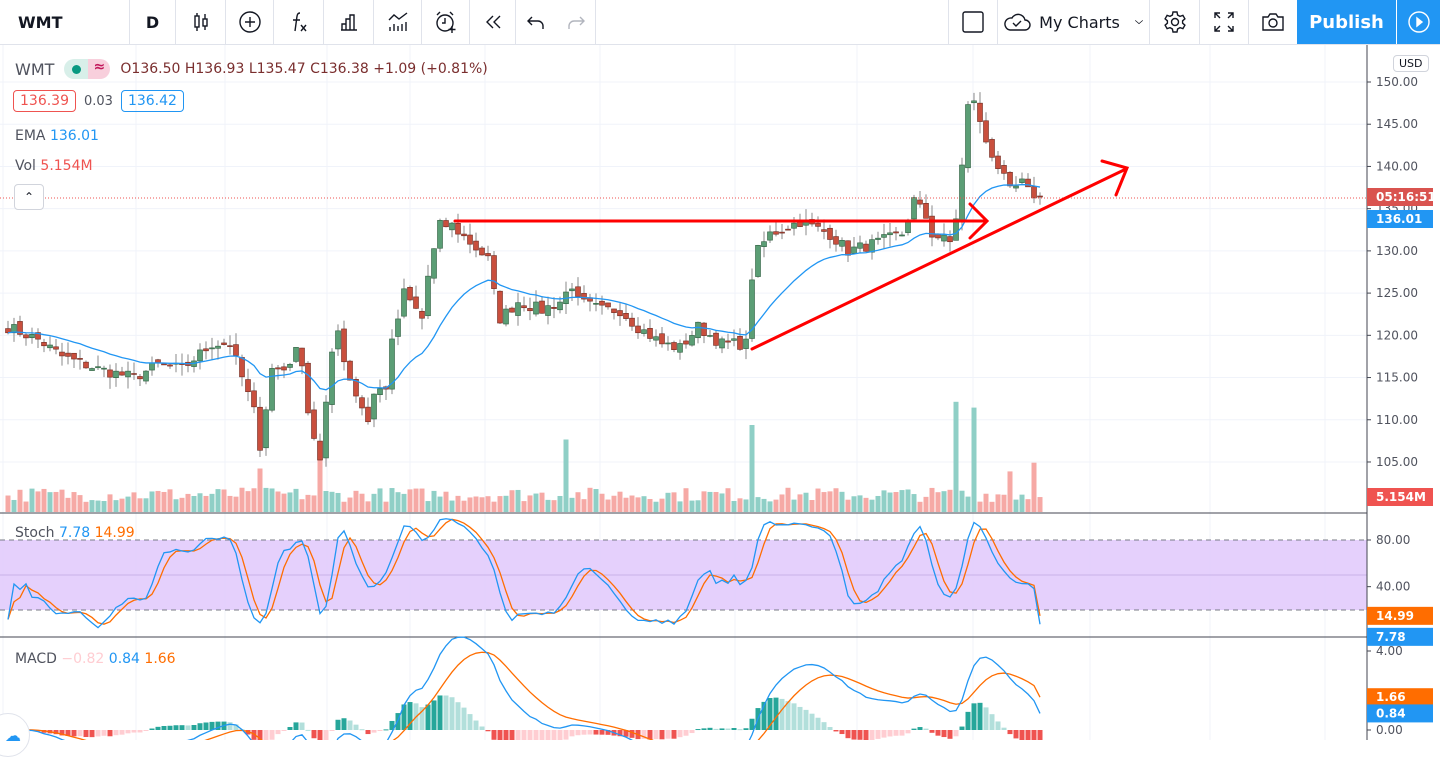 The image size is (1440, 757). What do you see at coordinates (57, 136) in the screenshot?
I see `ema-legend: EMA 136.01` at bounding box center [57, 136].